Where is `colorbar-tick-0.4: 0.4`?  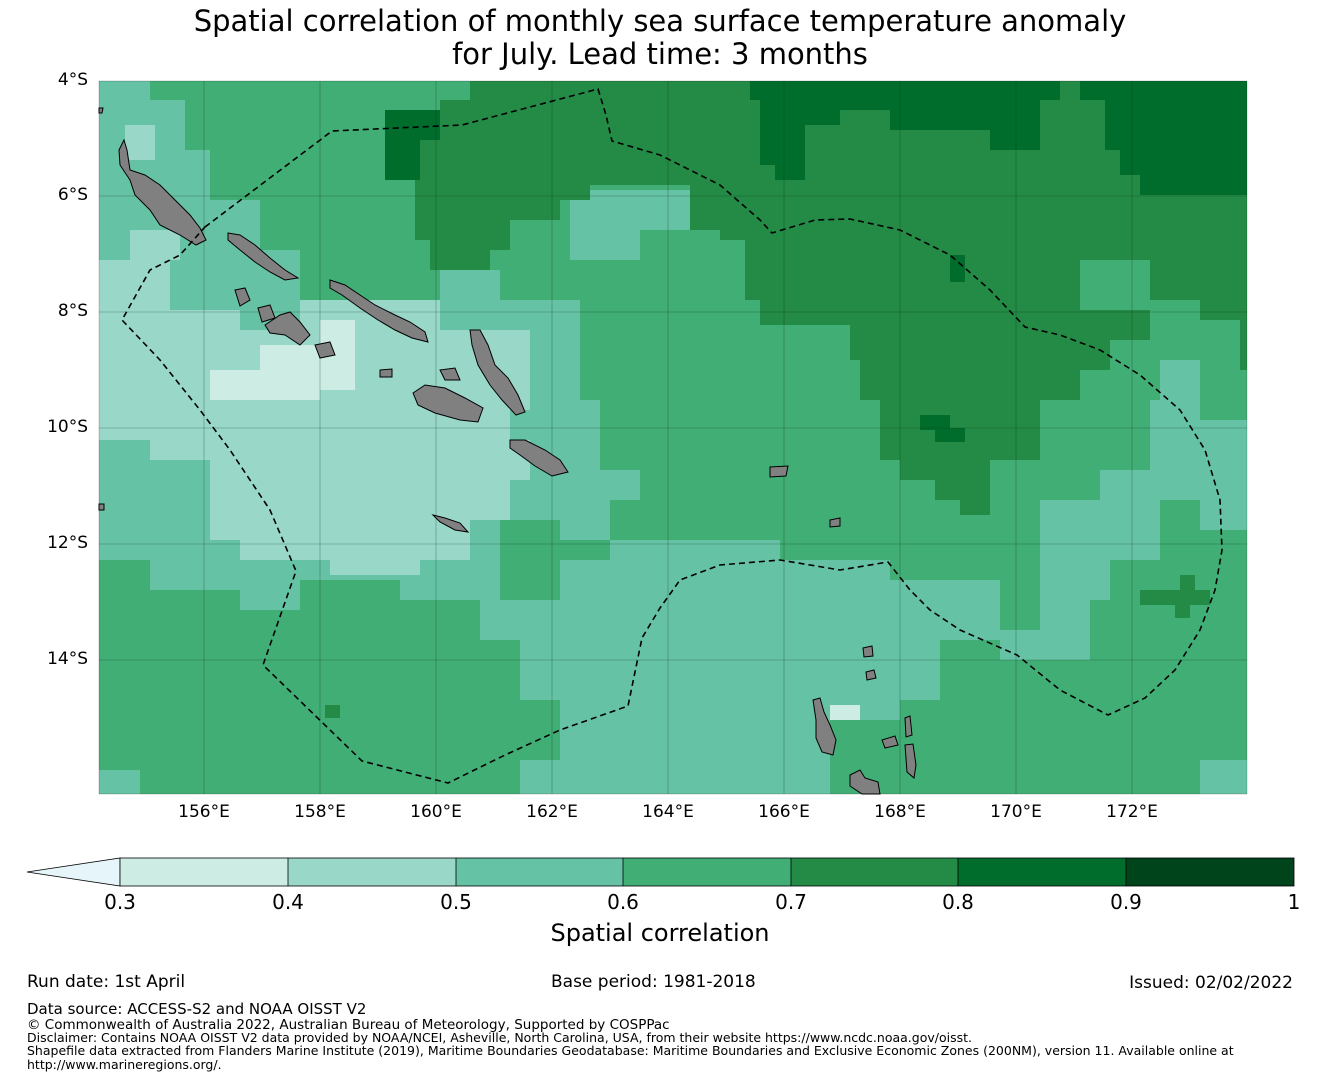
colorbar-tick-0.4: 0.4 is located at coordinates (288, 902).